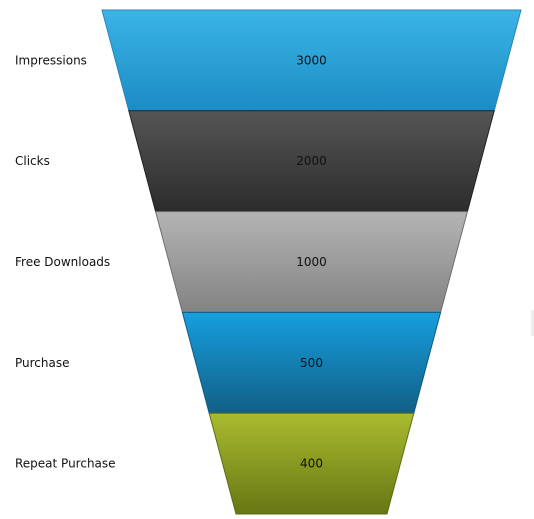  Describe the element at coordinates (32, 161) in the screenshot. I see `category-label-clicks: Clicks` at that location.